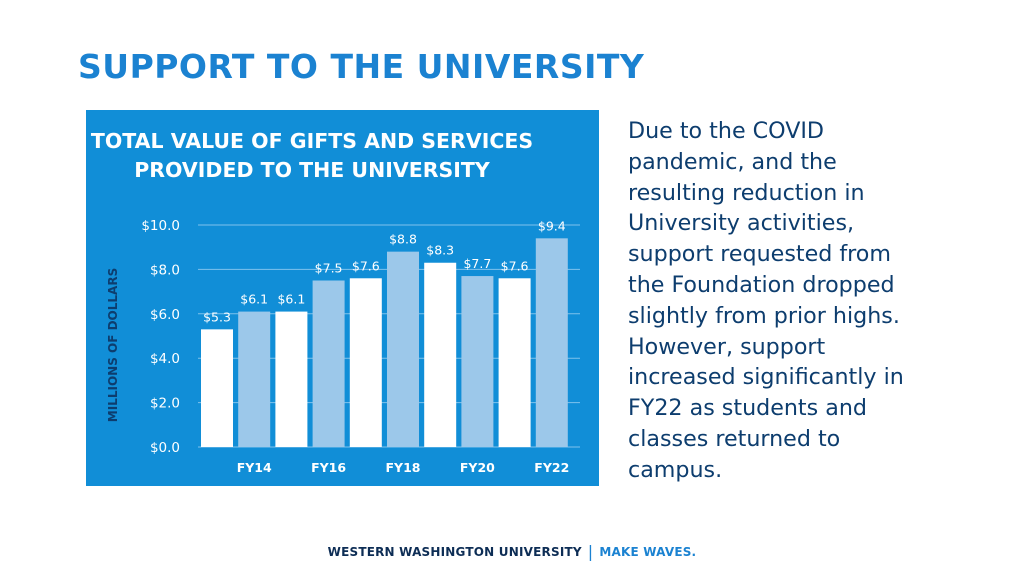  What do you see at coordinates (217, 388) in the screenshot?
I see `bar-fy13` at bounding box center [217, 388].